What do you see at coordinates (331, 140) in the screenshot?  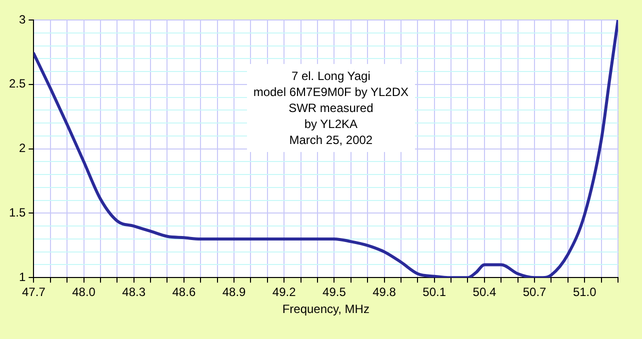 I see `annotation: March 25, 2002` at bounding box center [331, 140].